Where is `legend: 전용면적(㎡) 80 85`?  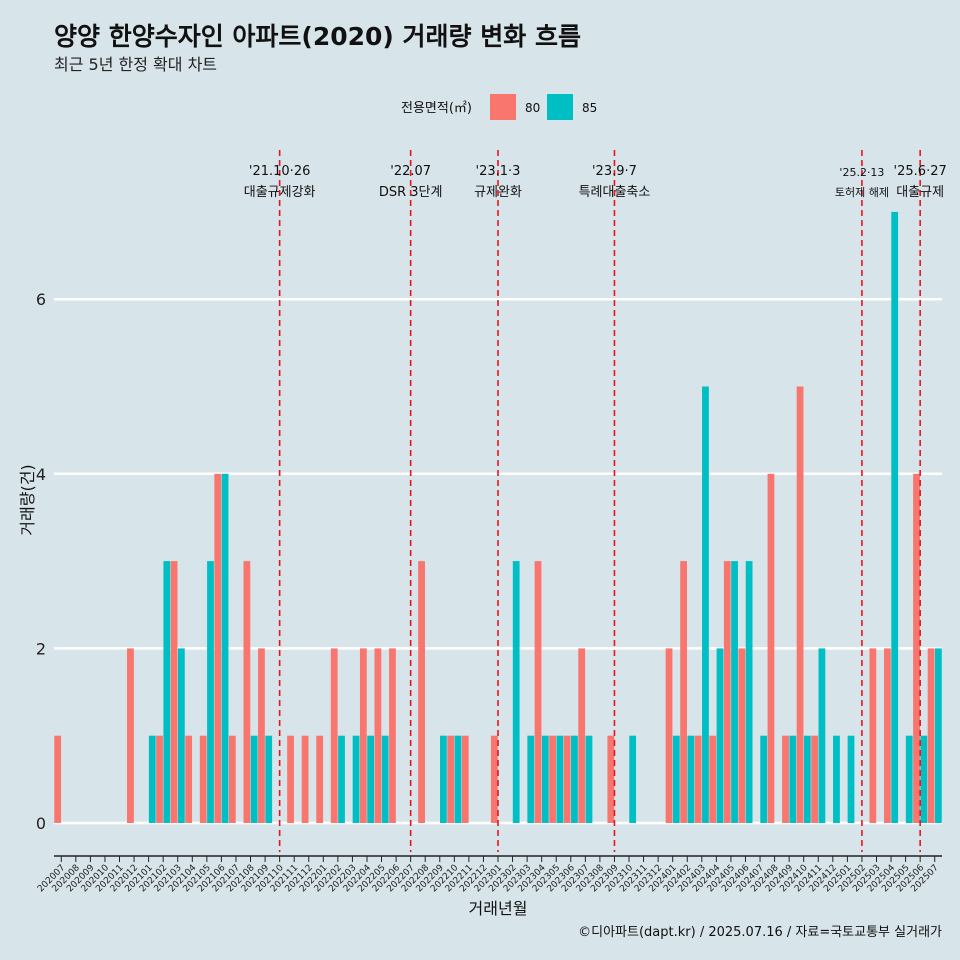
legend: 전용면적(㎡) 80 85 is located at coordinates (499, 107).